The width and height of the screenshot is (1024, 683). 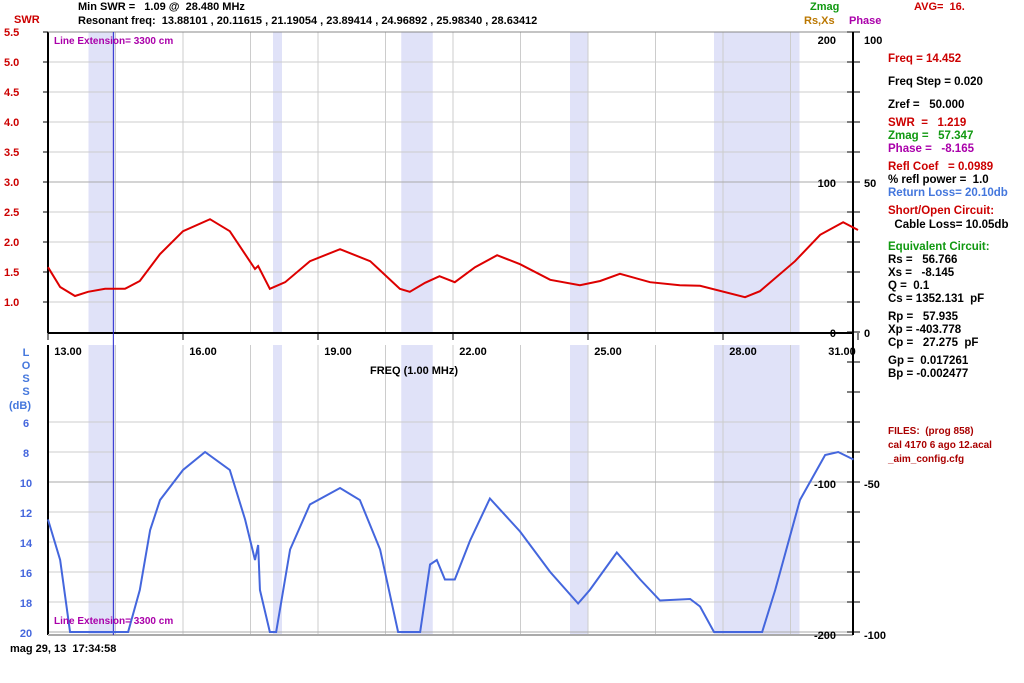 What do you see at coordinates (114, 621) in the screenshot?
I see `line-extension-bottom: Line Extension= 3300 cm` at bounding box center [114, 621].